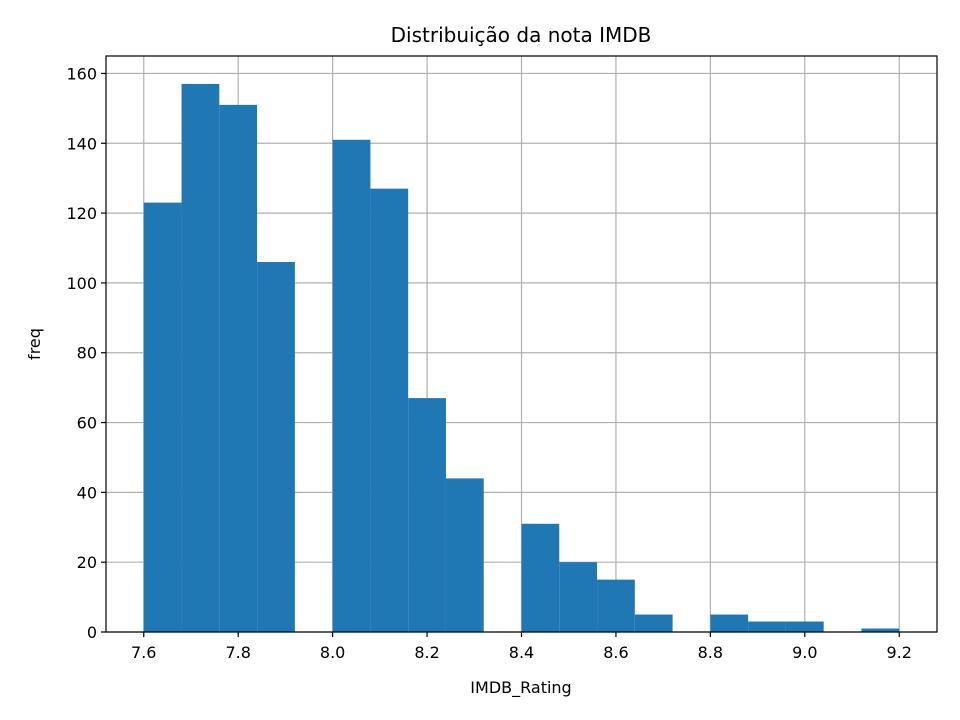 Image resolution: width=960 pixels, height=720 pixels. Describe the element at coordinates (143, 652) in the screenshot. I see `x-tick-label: 7.6` at that location.